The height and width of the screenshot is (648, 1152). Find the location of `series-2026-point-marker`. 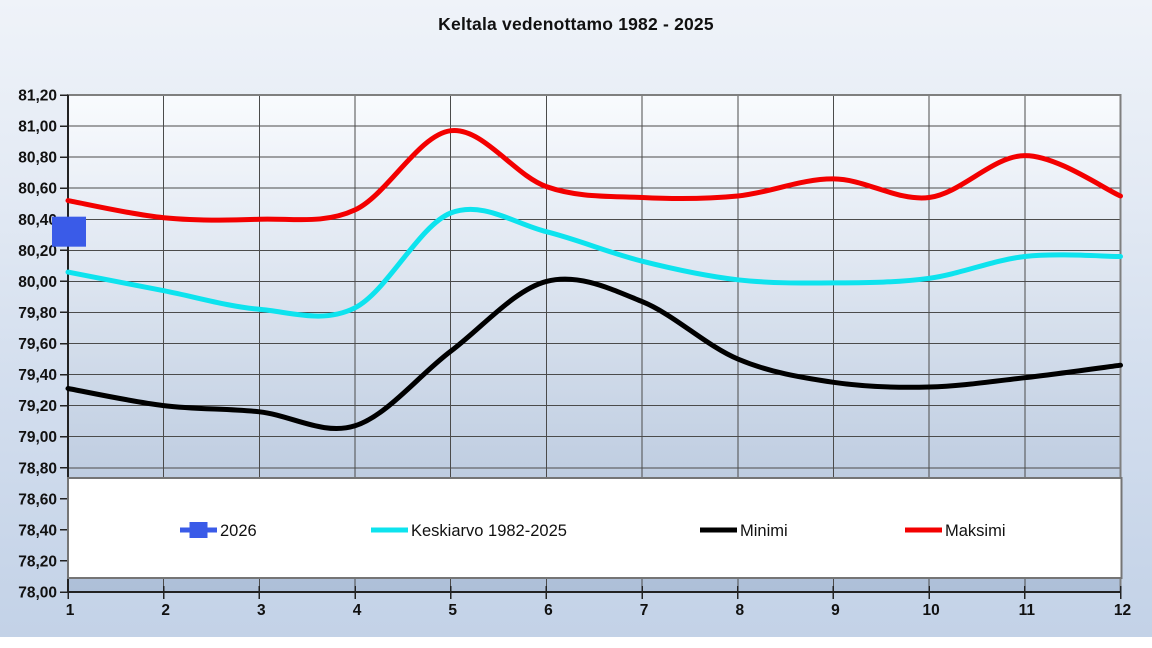

series-2026-point-marker is located at coordinates (69, 231).